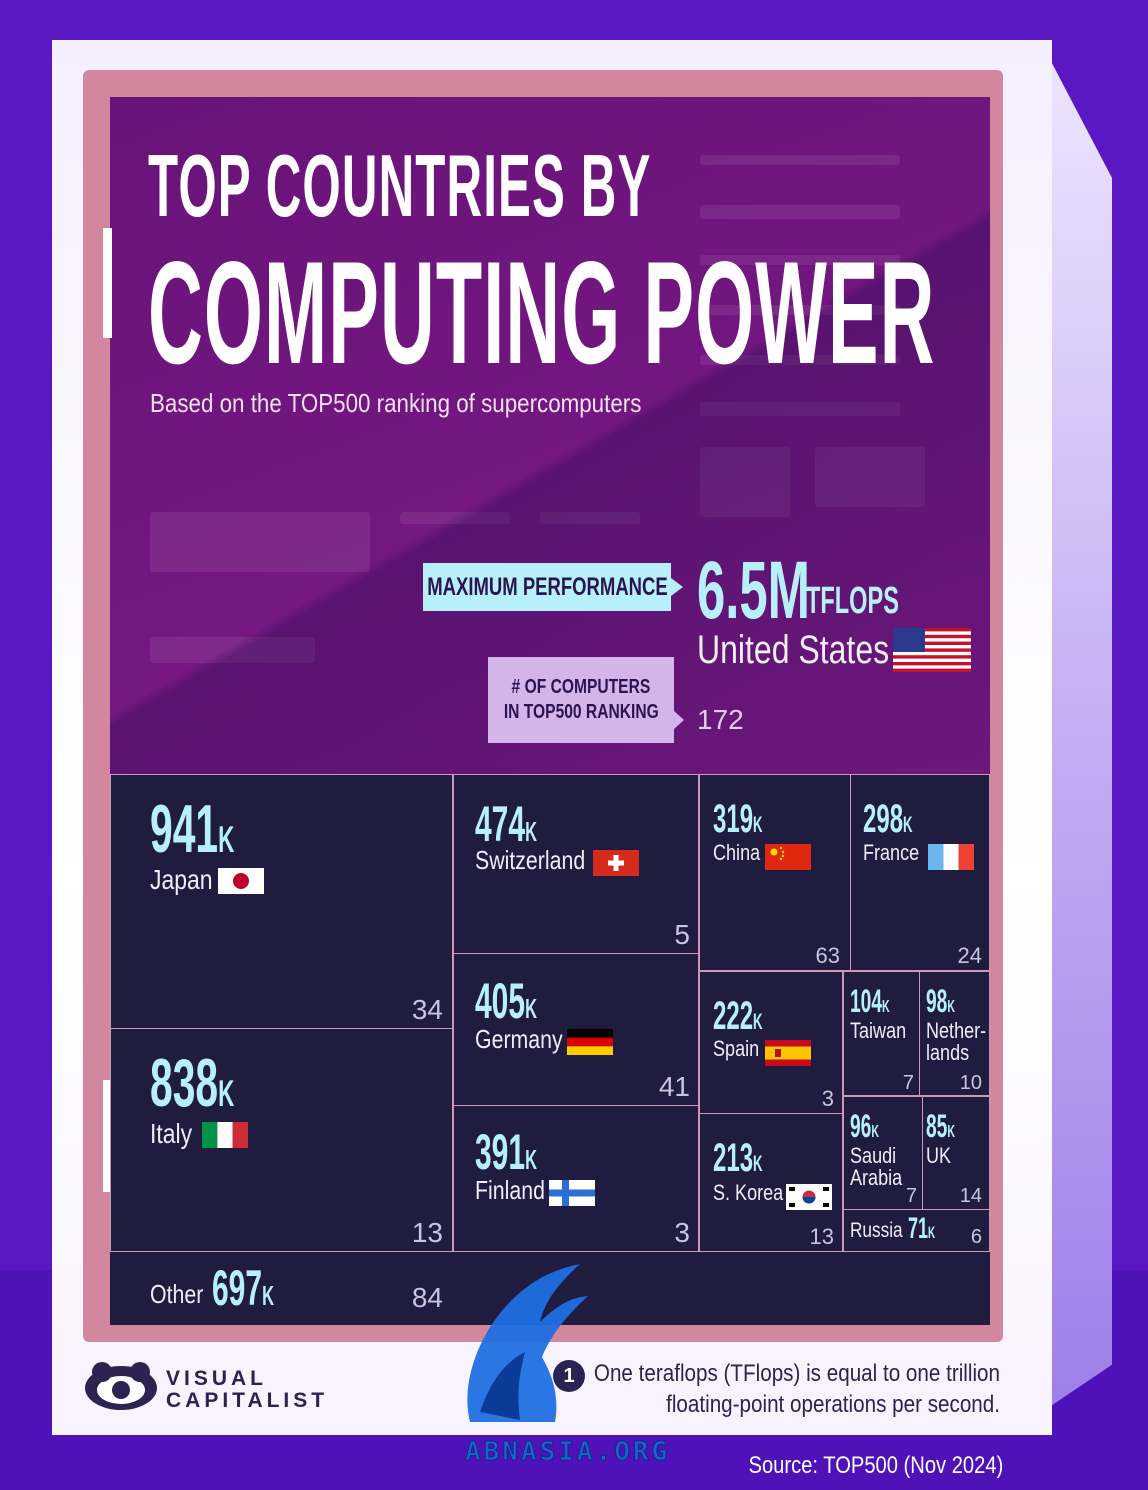 The width and height of the screenshot is (1148, 1490). I want to click on flag-icon-fi, so click(572, 1195).